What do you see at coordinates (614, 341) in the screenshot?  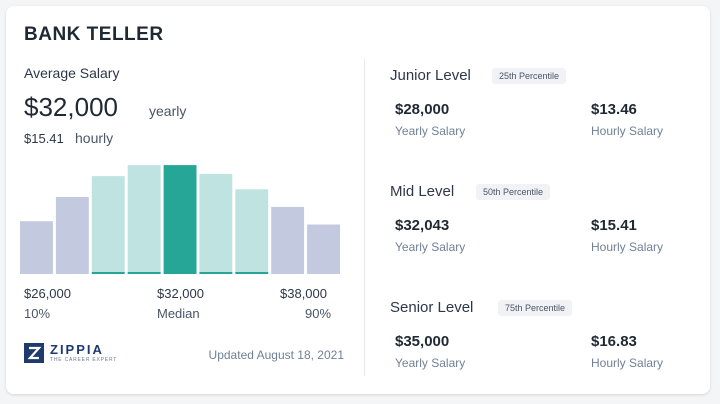 I see `senior-hourly-salary: $16.83` at bounding box center [614, 341].